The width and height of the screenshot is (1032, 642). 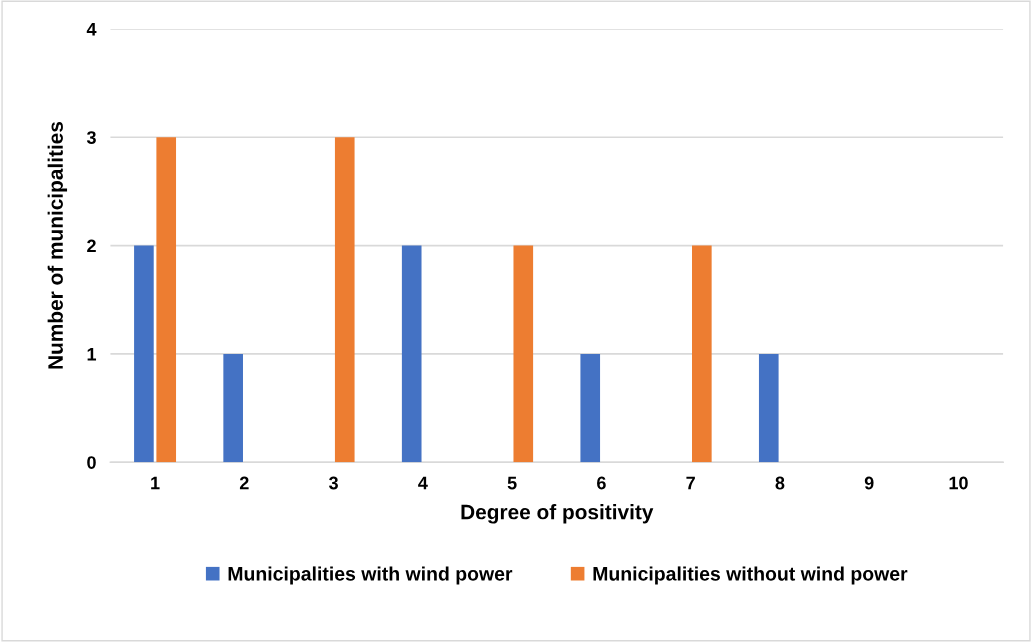 I want to click on x-axis-title: Degree of positivity, so click(x=557, y=514).